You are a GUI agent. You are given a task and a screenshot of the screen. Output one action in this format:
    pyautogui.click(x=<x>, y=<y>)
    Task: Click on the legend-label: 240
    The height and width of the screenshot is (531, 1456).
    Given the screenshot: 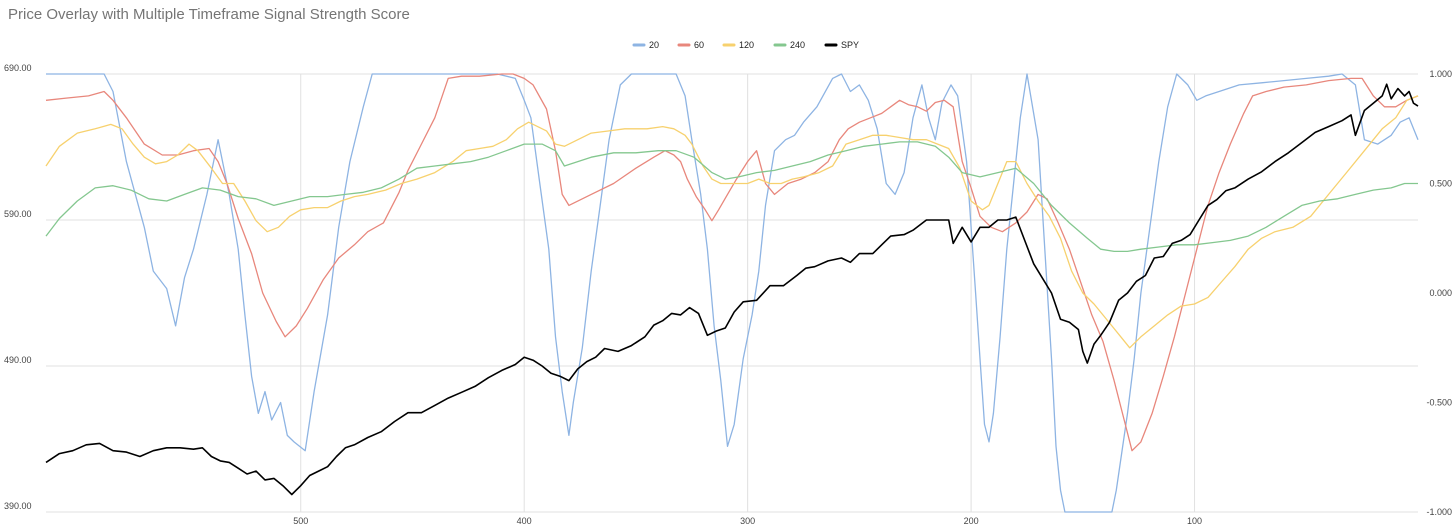 What is the action you would take?
    pyautogui.click(x=797, y=45)
    